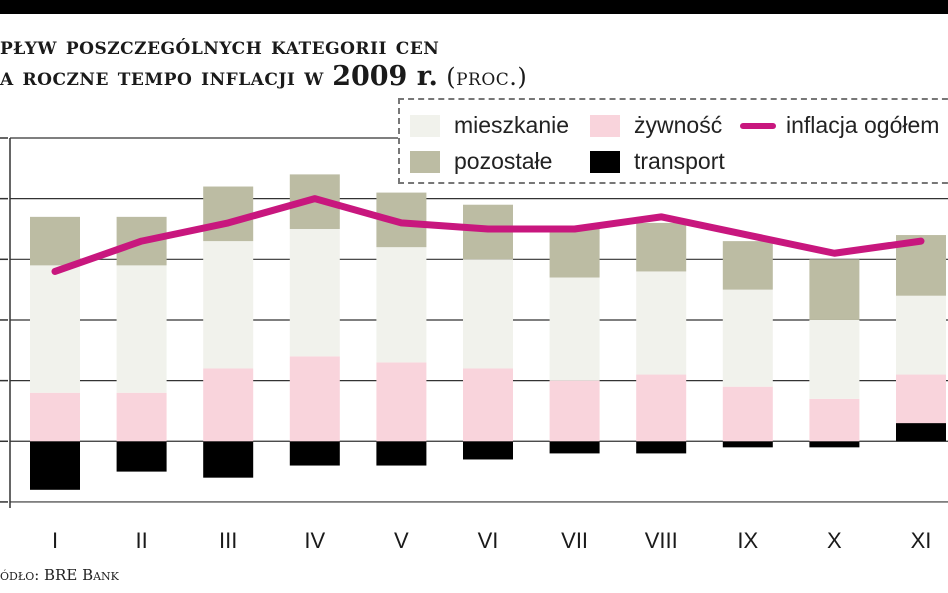 This screenshot has width=948, height=593. I want to click on x-tick-label: X, so click(834, 540).